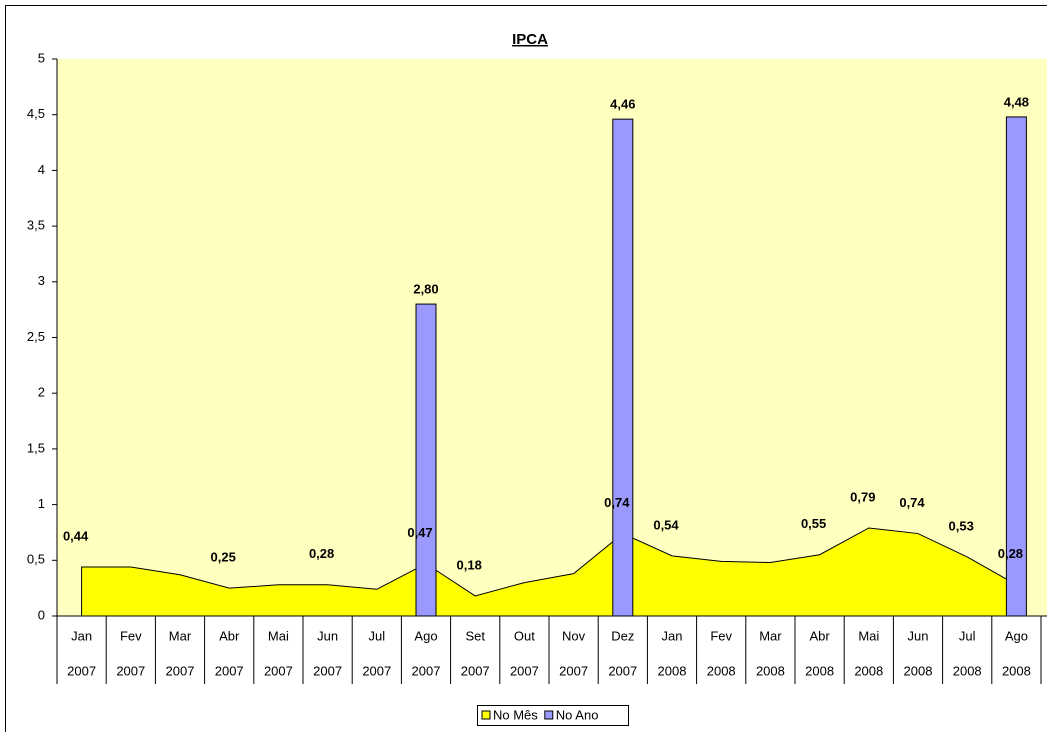  What do you see at coordinates (36, 559) in the screenshot?
I see `y-tick-label: 0,5` at bounding box center [36, 559].